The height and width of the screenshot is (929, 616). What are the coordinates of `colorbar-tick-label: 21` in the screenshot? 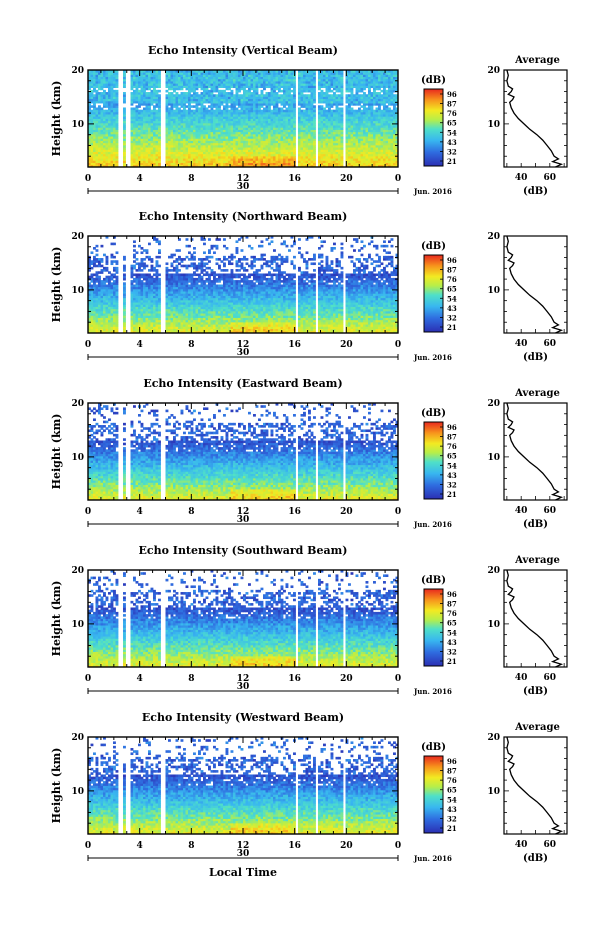 It's located at (452, 161).